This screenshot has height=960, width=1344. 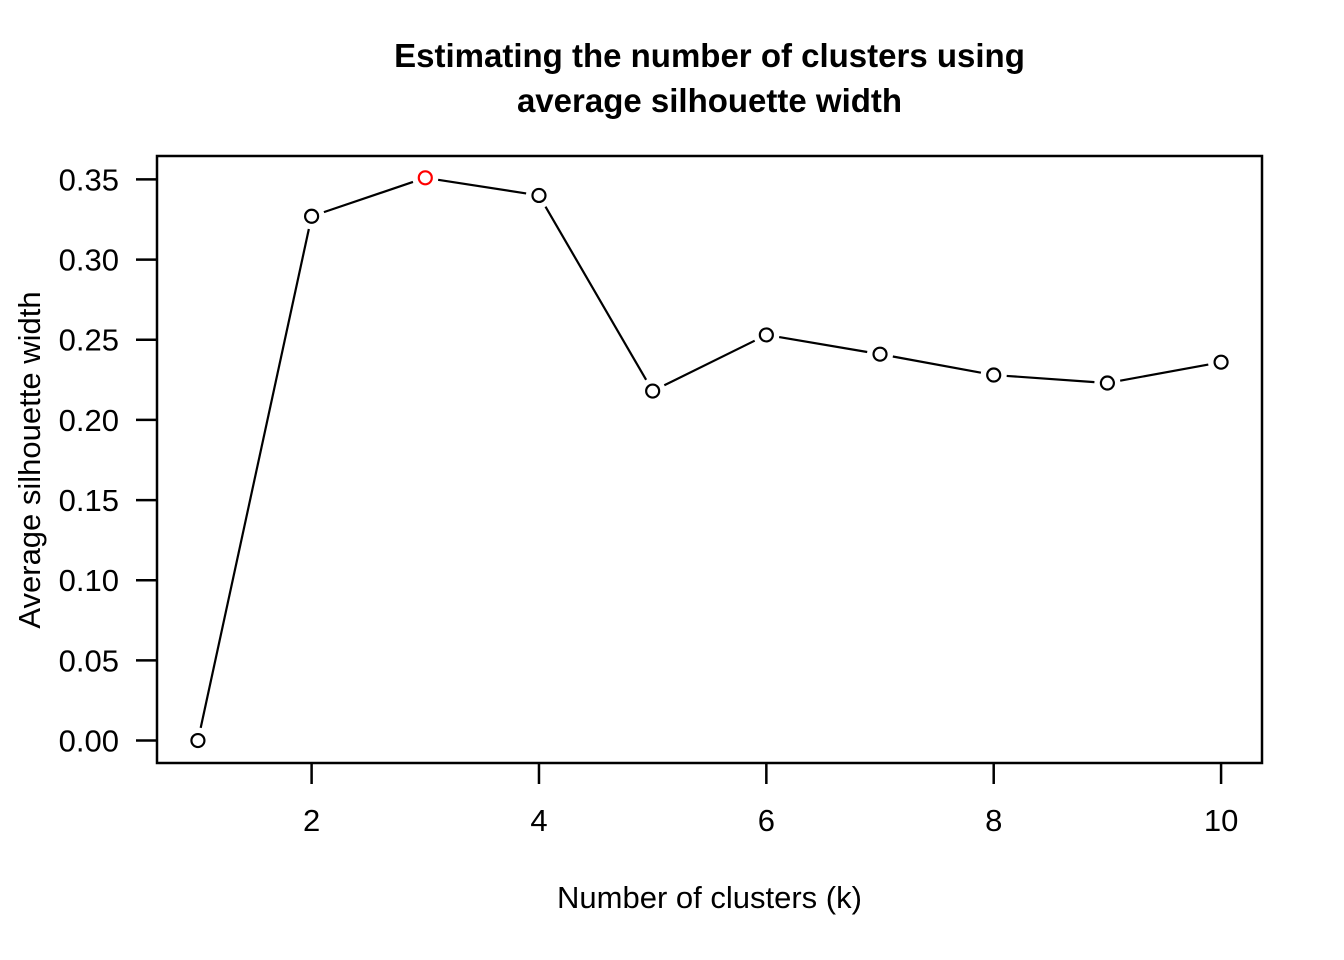 I want to click on data-point-k3-optimal, so click(x=425, y=178).